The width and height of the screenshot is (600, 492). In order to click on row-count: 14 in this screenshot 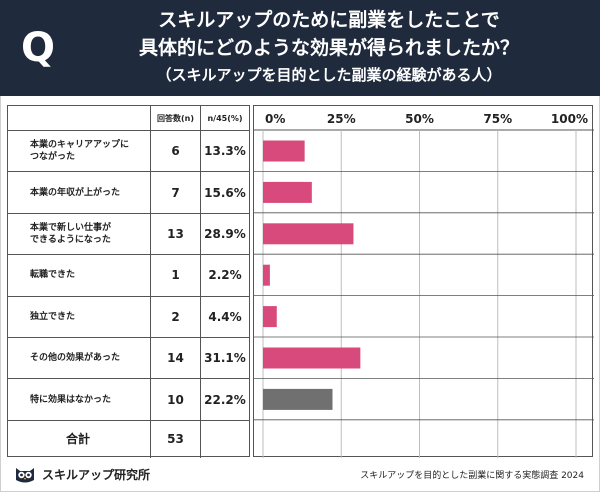, I will do `click(176, 358)`.